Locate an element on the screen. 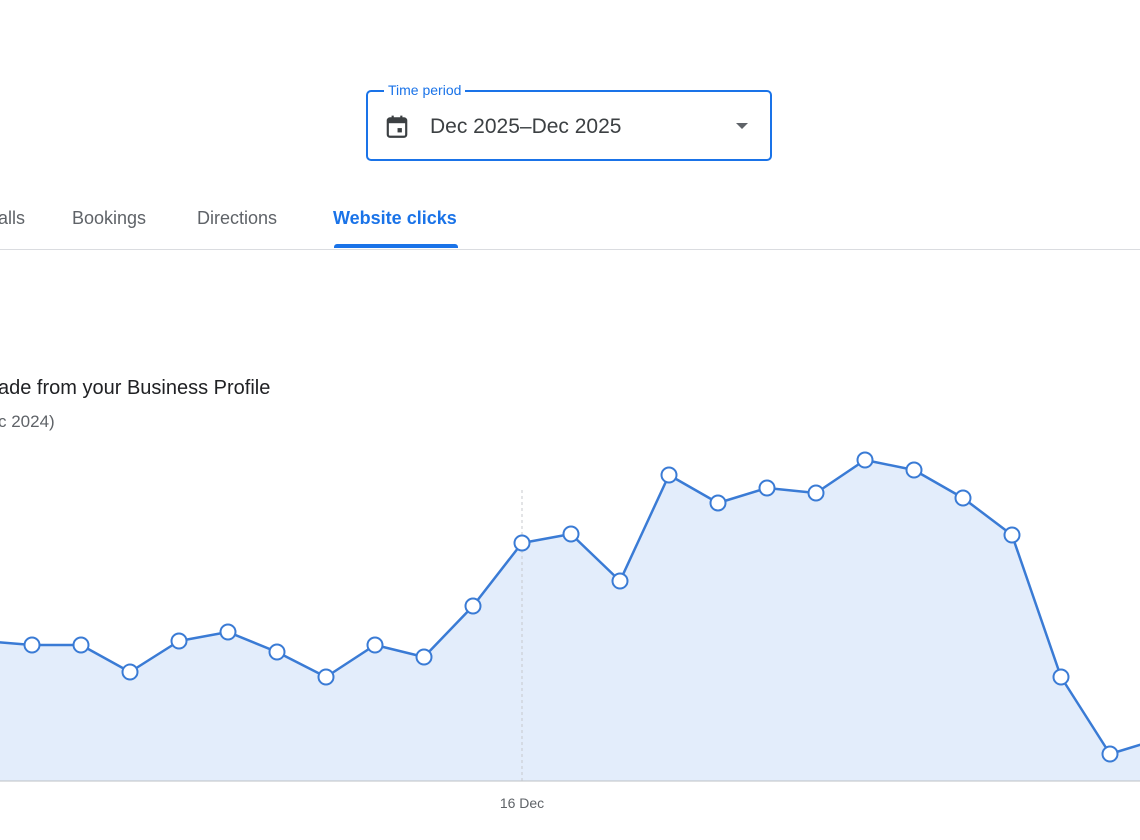 This screenshot has width=1140, height=840. calendar-icon is located at coordinates (397, 126).